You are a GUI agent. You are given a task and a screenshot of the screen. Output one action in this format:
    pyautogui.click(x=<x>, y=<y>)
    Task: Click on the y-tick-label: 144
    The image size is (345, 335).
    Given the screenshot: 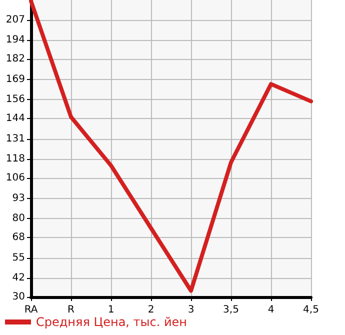 What is the action you would take?
    pyautogui.click(x=15, y=118)
    